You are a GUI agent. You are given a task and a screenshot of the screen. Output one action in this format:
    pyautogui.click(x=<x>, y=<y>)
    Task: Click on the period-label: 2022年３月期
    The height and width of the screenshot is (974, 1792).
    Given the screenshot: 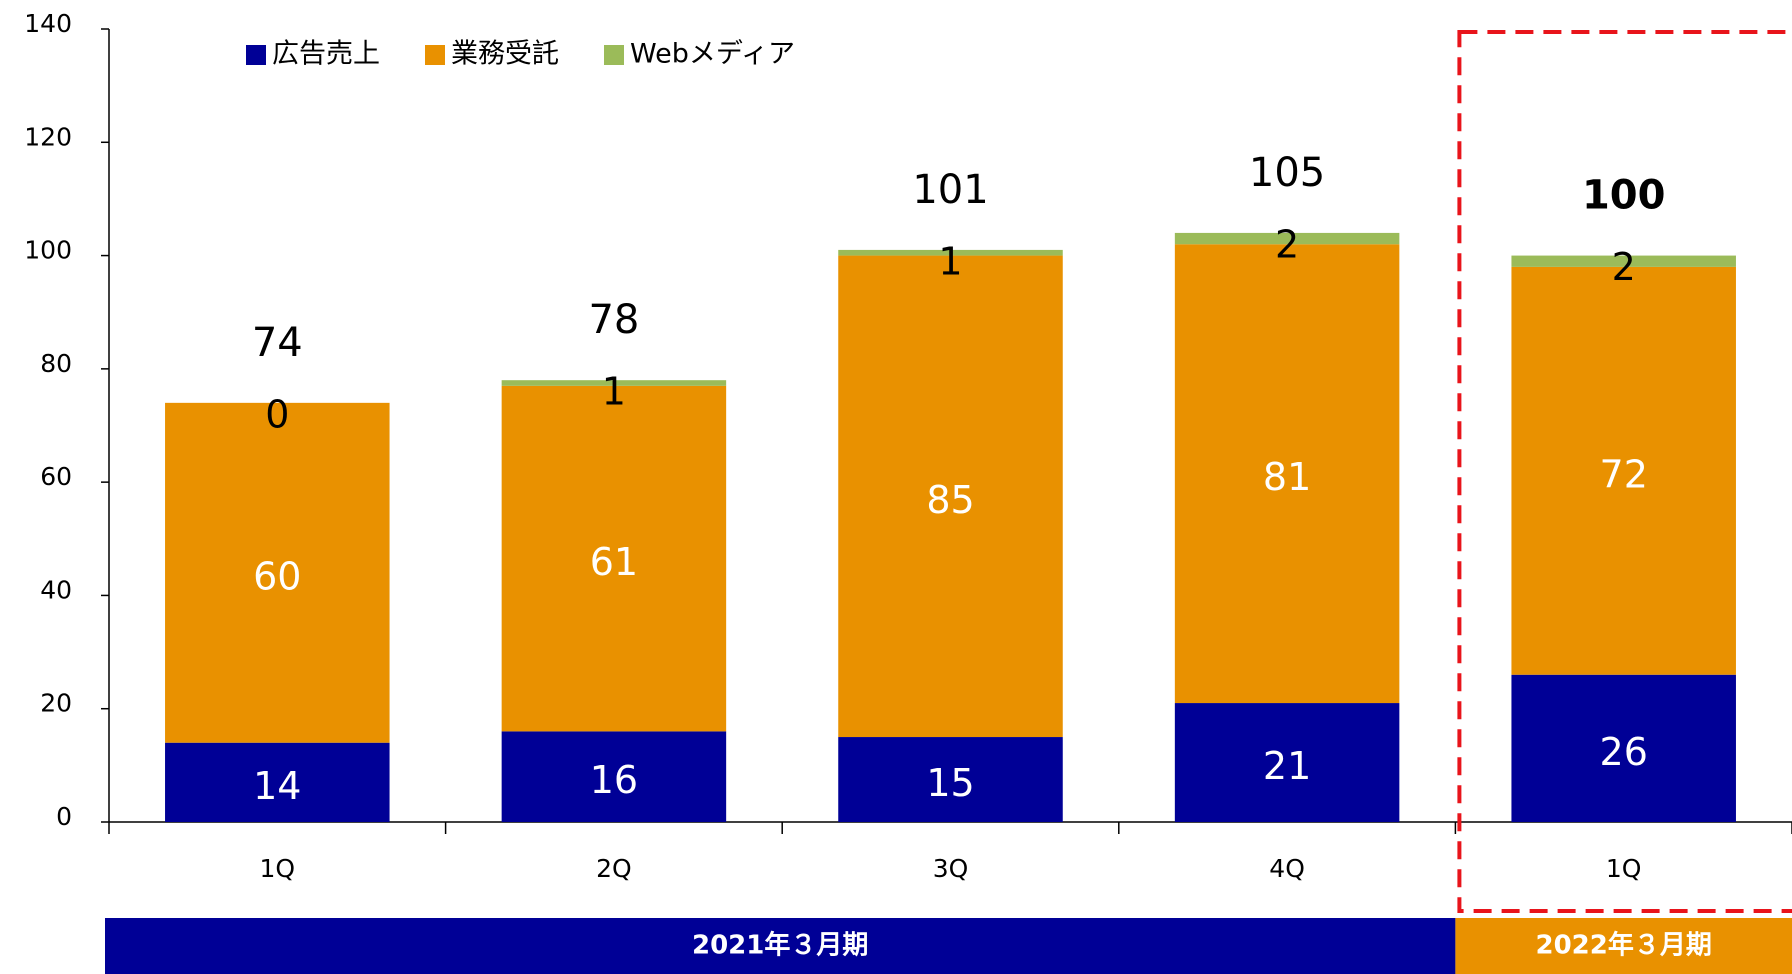 What is the action you would take?
    pyautogui.click(x=1624, y=945)
    